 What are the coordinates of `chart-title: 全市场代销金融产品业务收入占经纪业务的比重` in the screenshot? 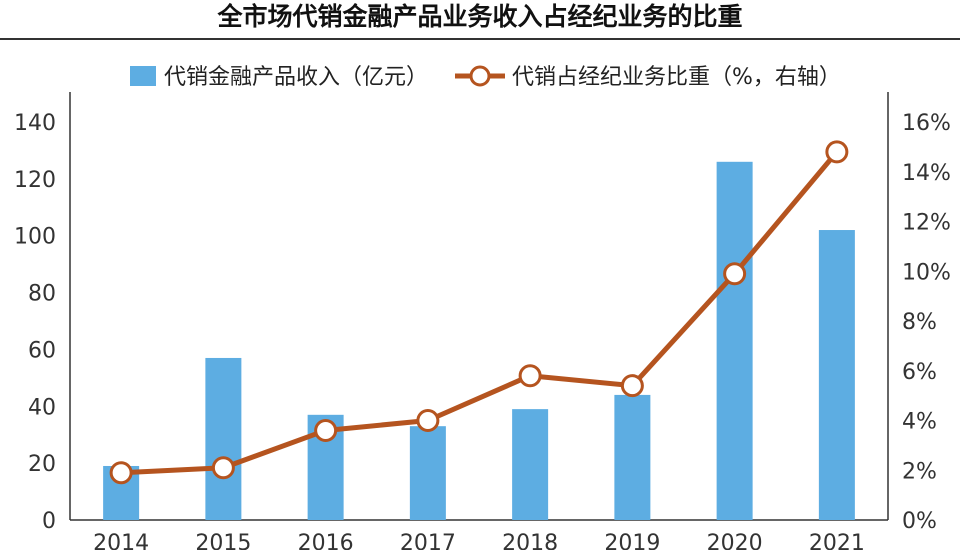 It's located at (480, 16).